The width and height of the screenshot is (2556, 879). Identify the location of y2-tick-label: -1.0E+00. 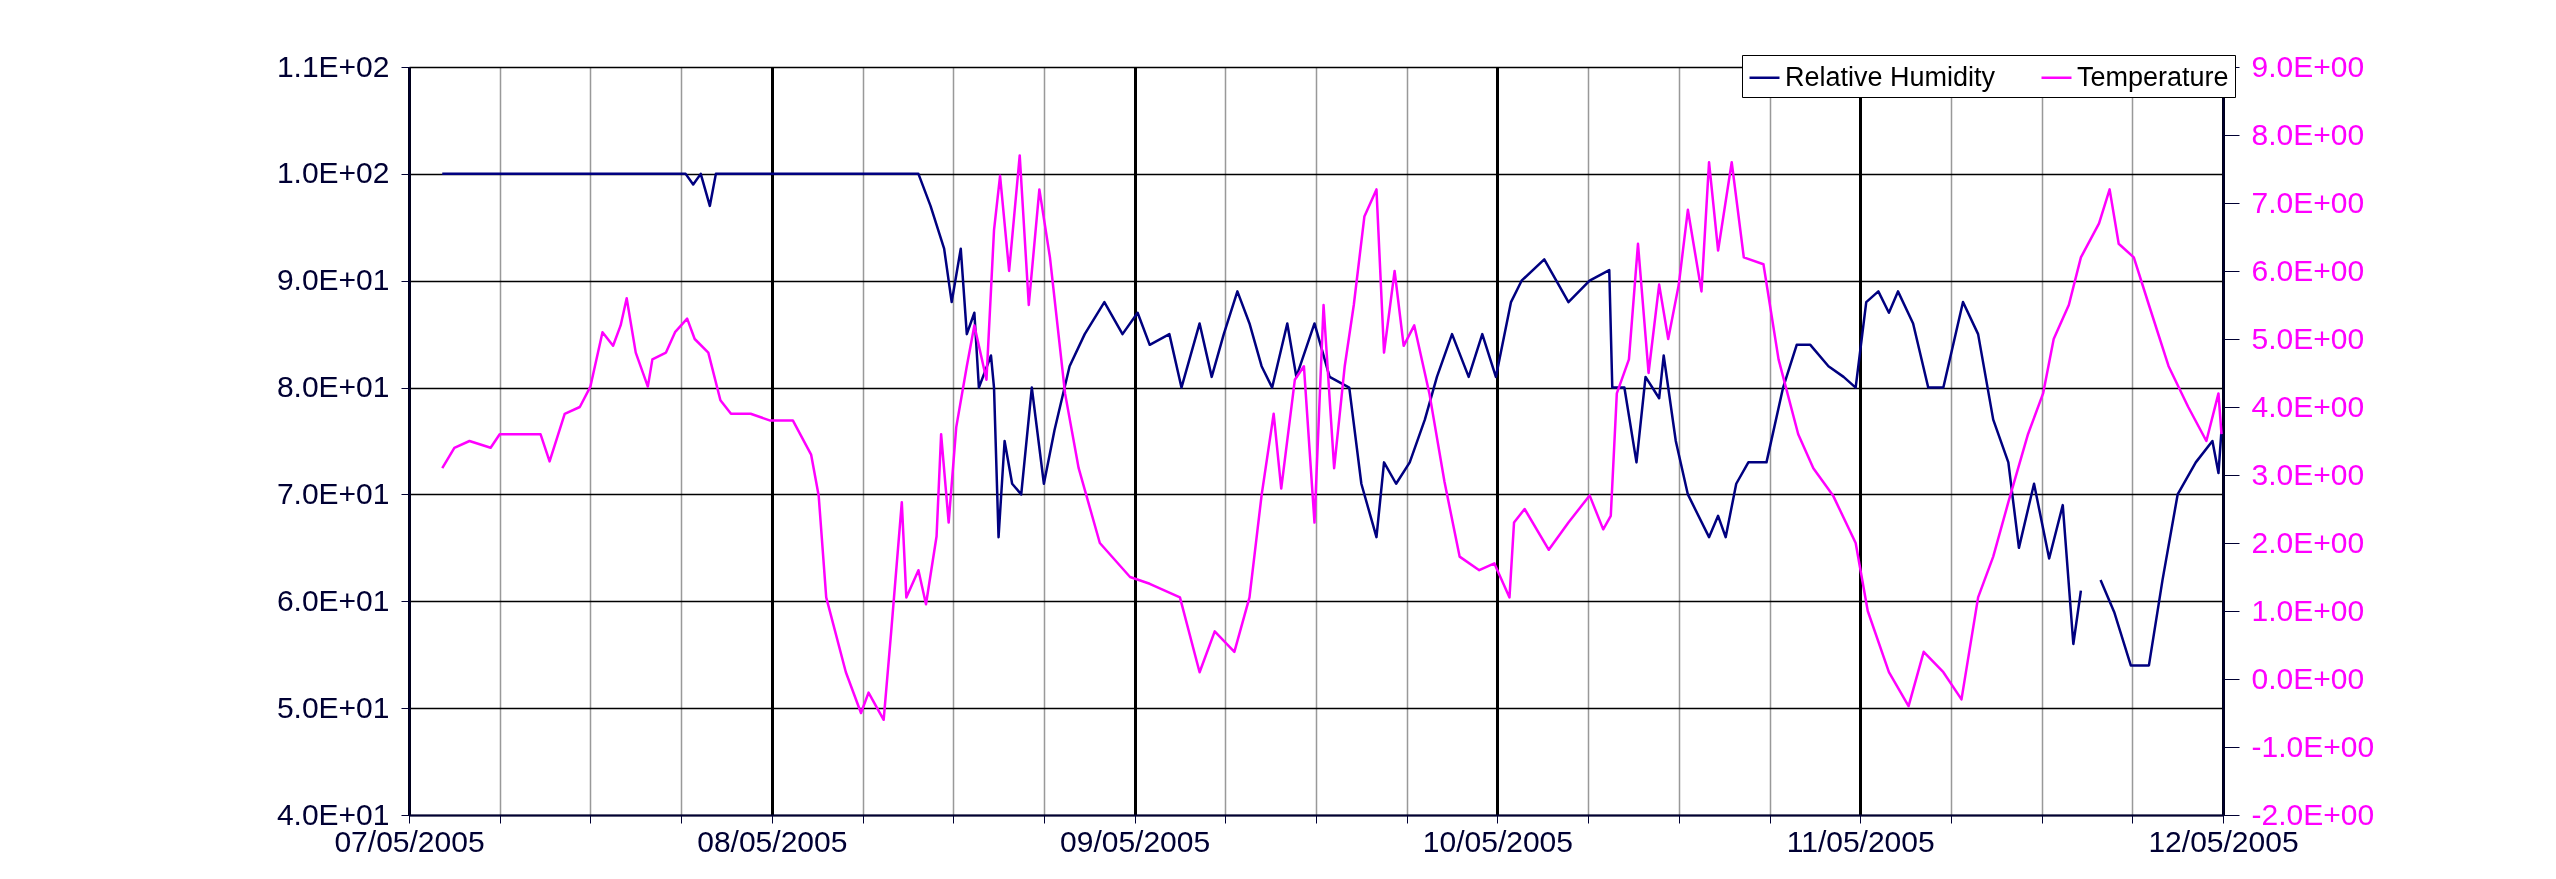
(2313, 746).